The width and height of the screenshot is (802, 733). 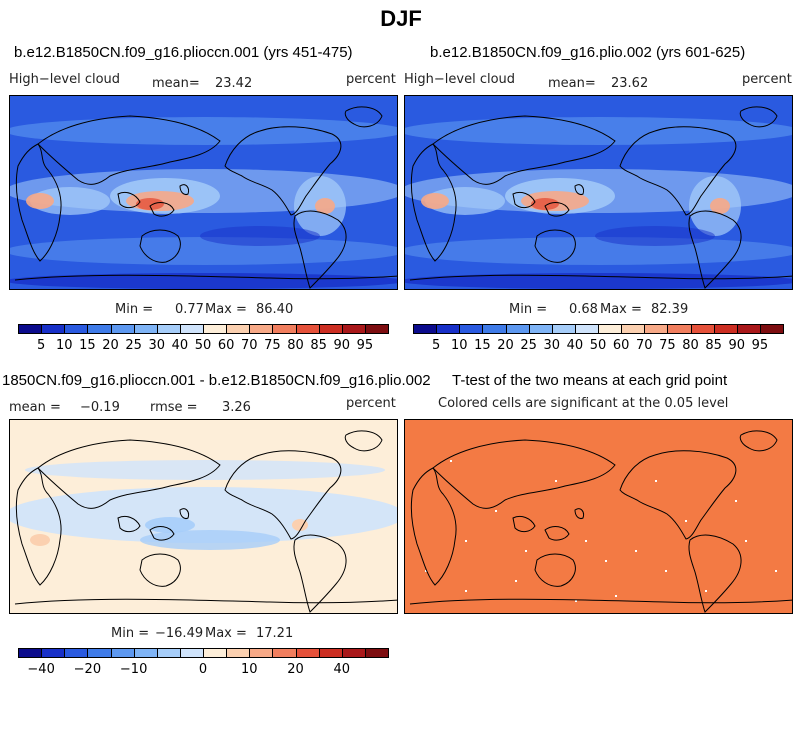 I want to click on panel2-cloud-map, so click(x=598, y=192).